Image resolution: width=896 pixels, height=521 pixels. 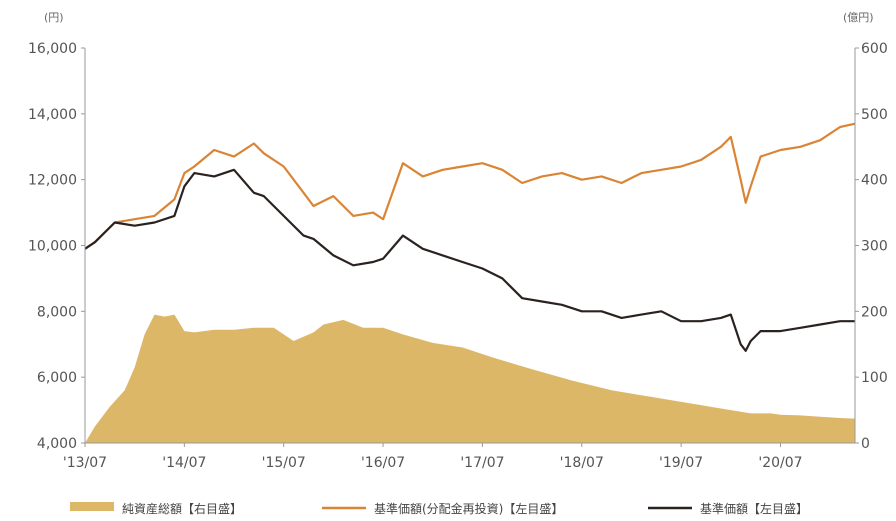 I want to click on x-tick-label: '17/07, so click(x=482, y=463).